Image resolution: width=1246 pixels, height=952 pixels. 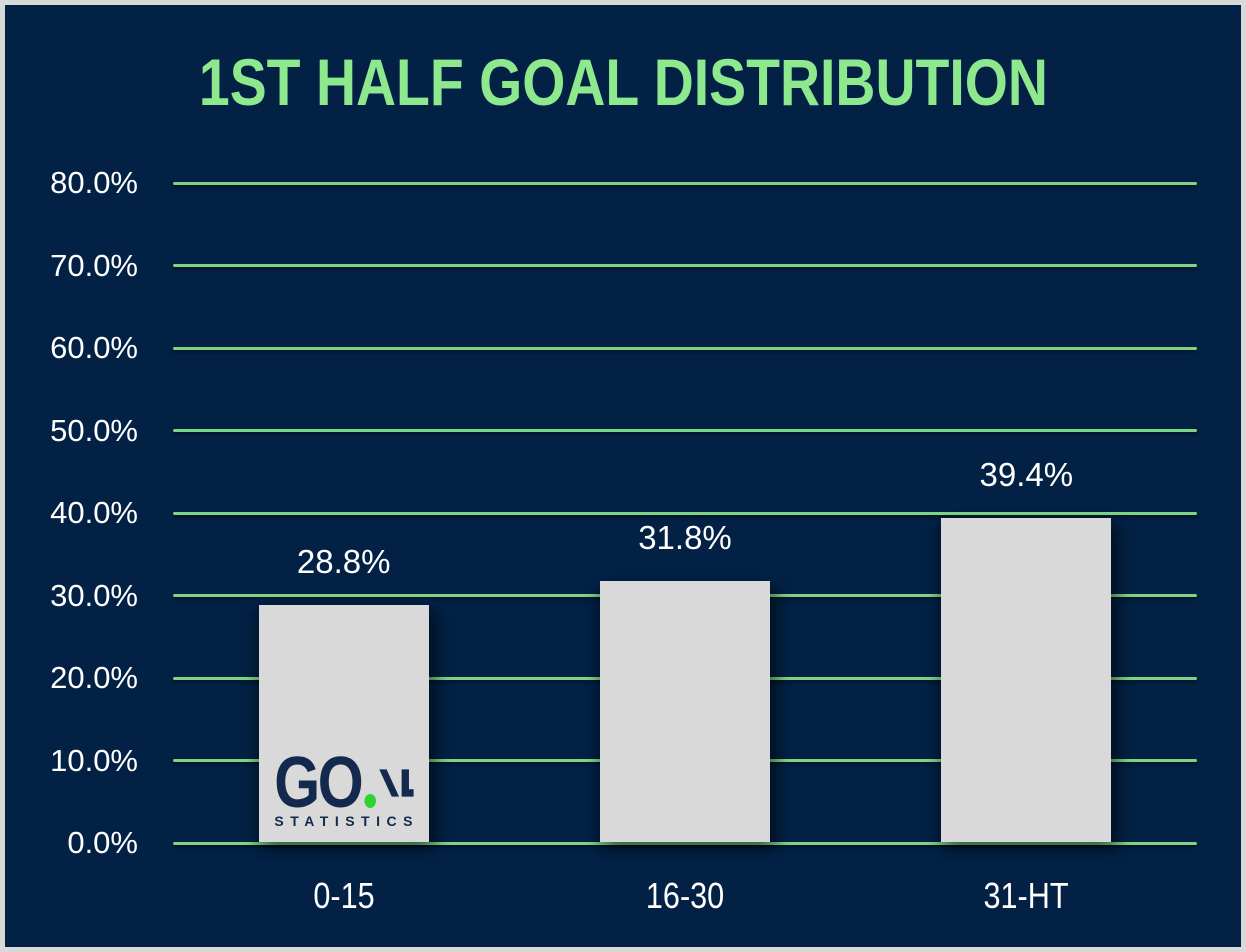 I want to click on bar-0-15: GO STATISTICS, so click(x=343, y=723).